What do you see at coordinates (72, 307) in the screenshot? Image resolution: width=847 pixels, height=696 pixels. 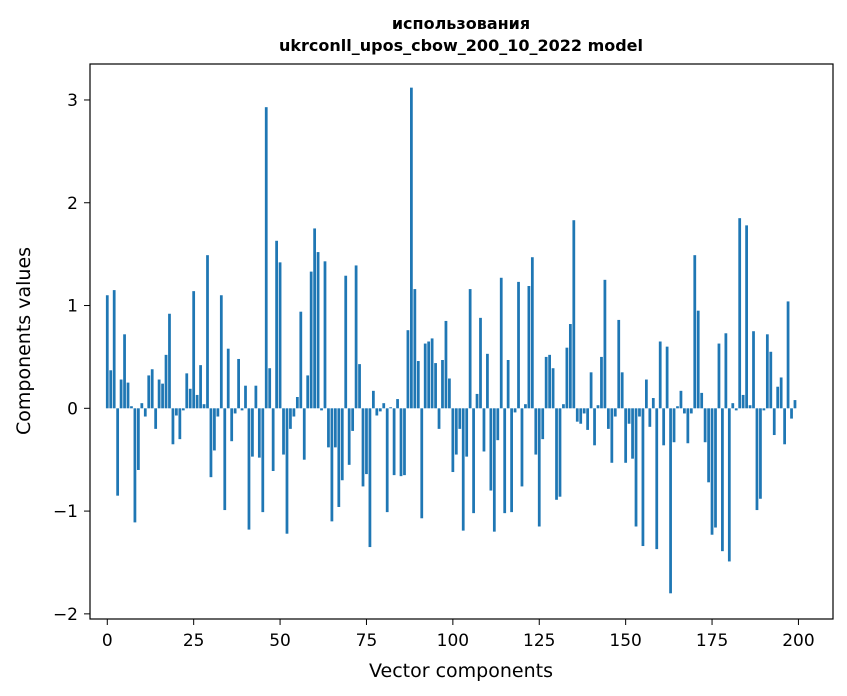 I see `y-tick-label: 1` at bounding box center [72, 307].